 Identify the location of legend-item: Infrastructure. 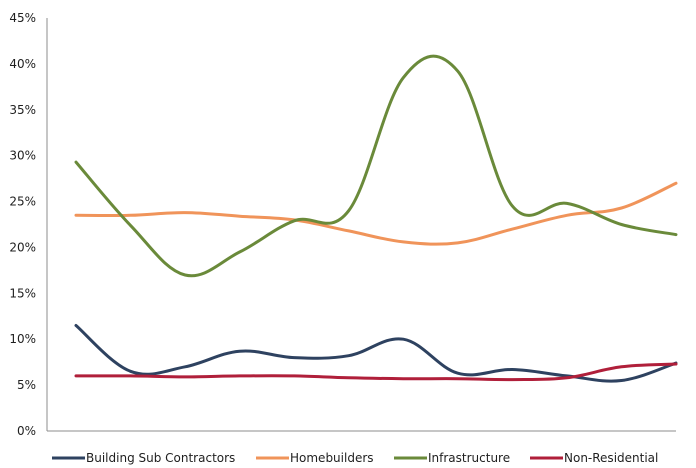
(452, 458).